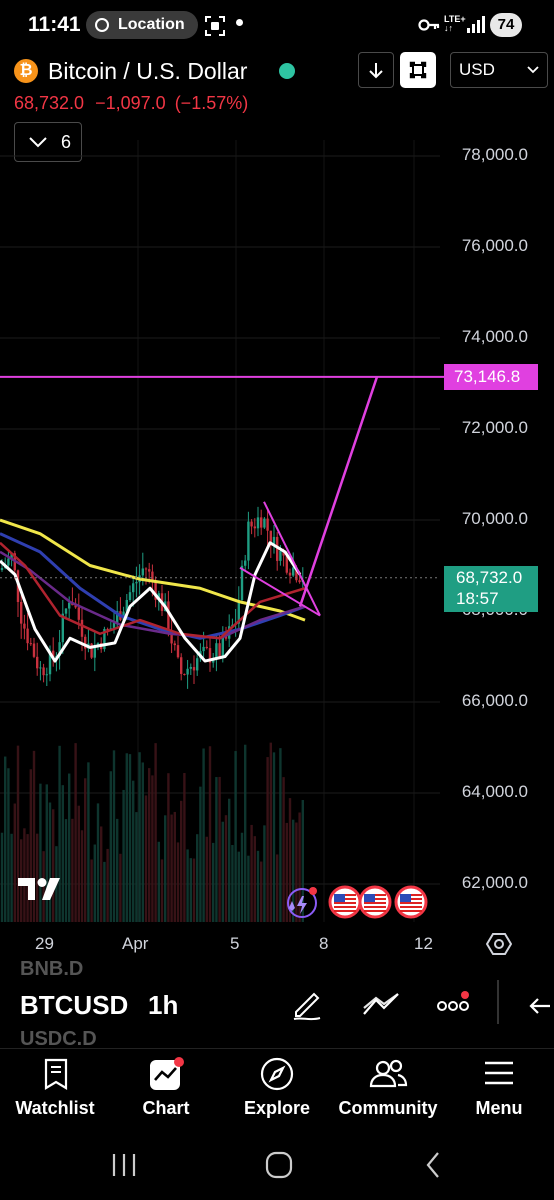 The width and height of the screenshot is (554, 1200). Describe the element at coordinates (279, 1165) in the screenshot. I see `home-icon` at that location.